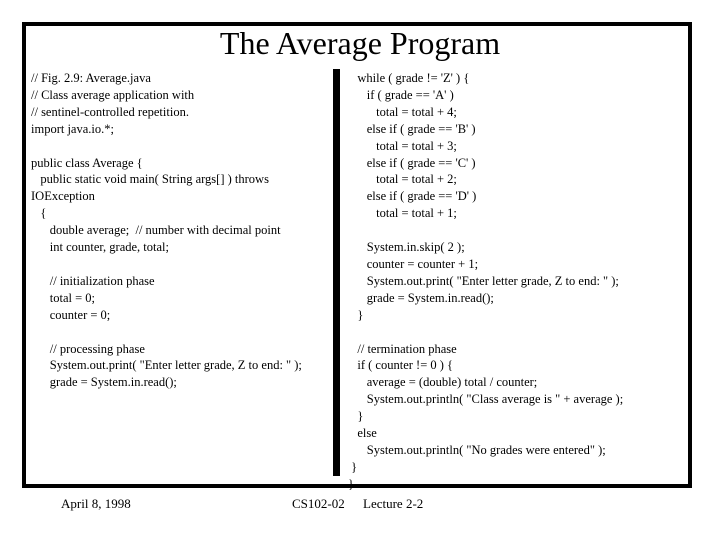 Image resolution: width=720 pixels, height=540 pixels. What do you see at coordinates (360, 43) in the screenshot?
I see `slide-title: The Average Program` at bounding box center [360, 43].